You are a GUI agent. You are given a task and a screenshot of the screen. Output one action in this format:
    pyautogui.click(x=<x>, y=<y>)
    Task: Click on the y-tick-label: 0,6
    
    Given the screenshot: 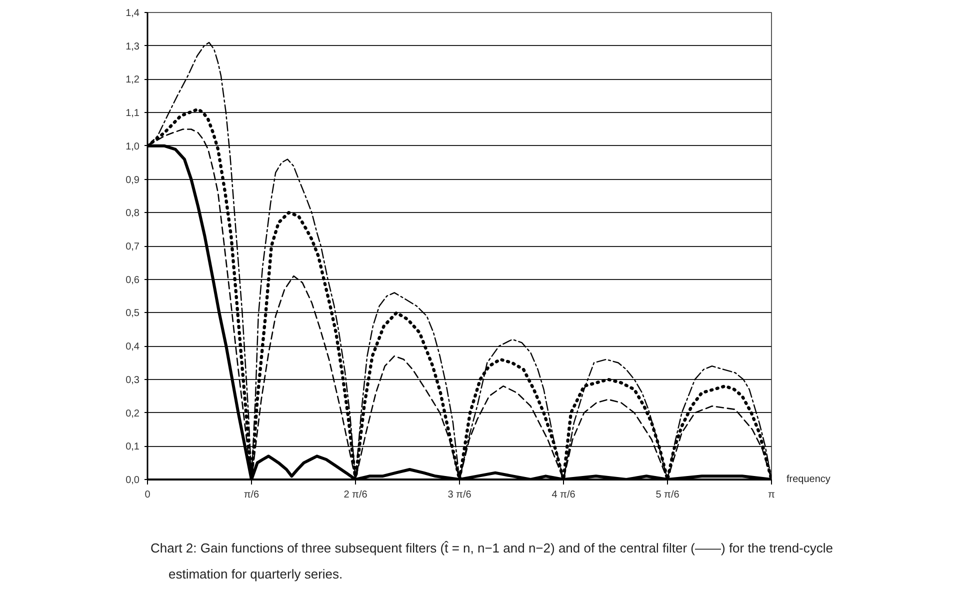 What is the action you would take?
    pyautogui.click(x=133, y=280)
    